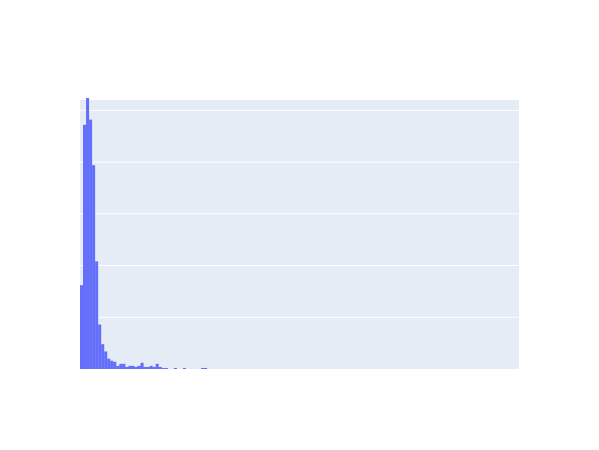 The height and width of the screenshot is (450, 599). I want to click on histogram-bars, so click(144, 233).